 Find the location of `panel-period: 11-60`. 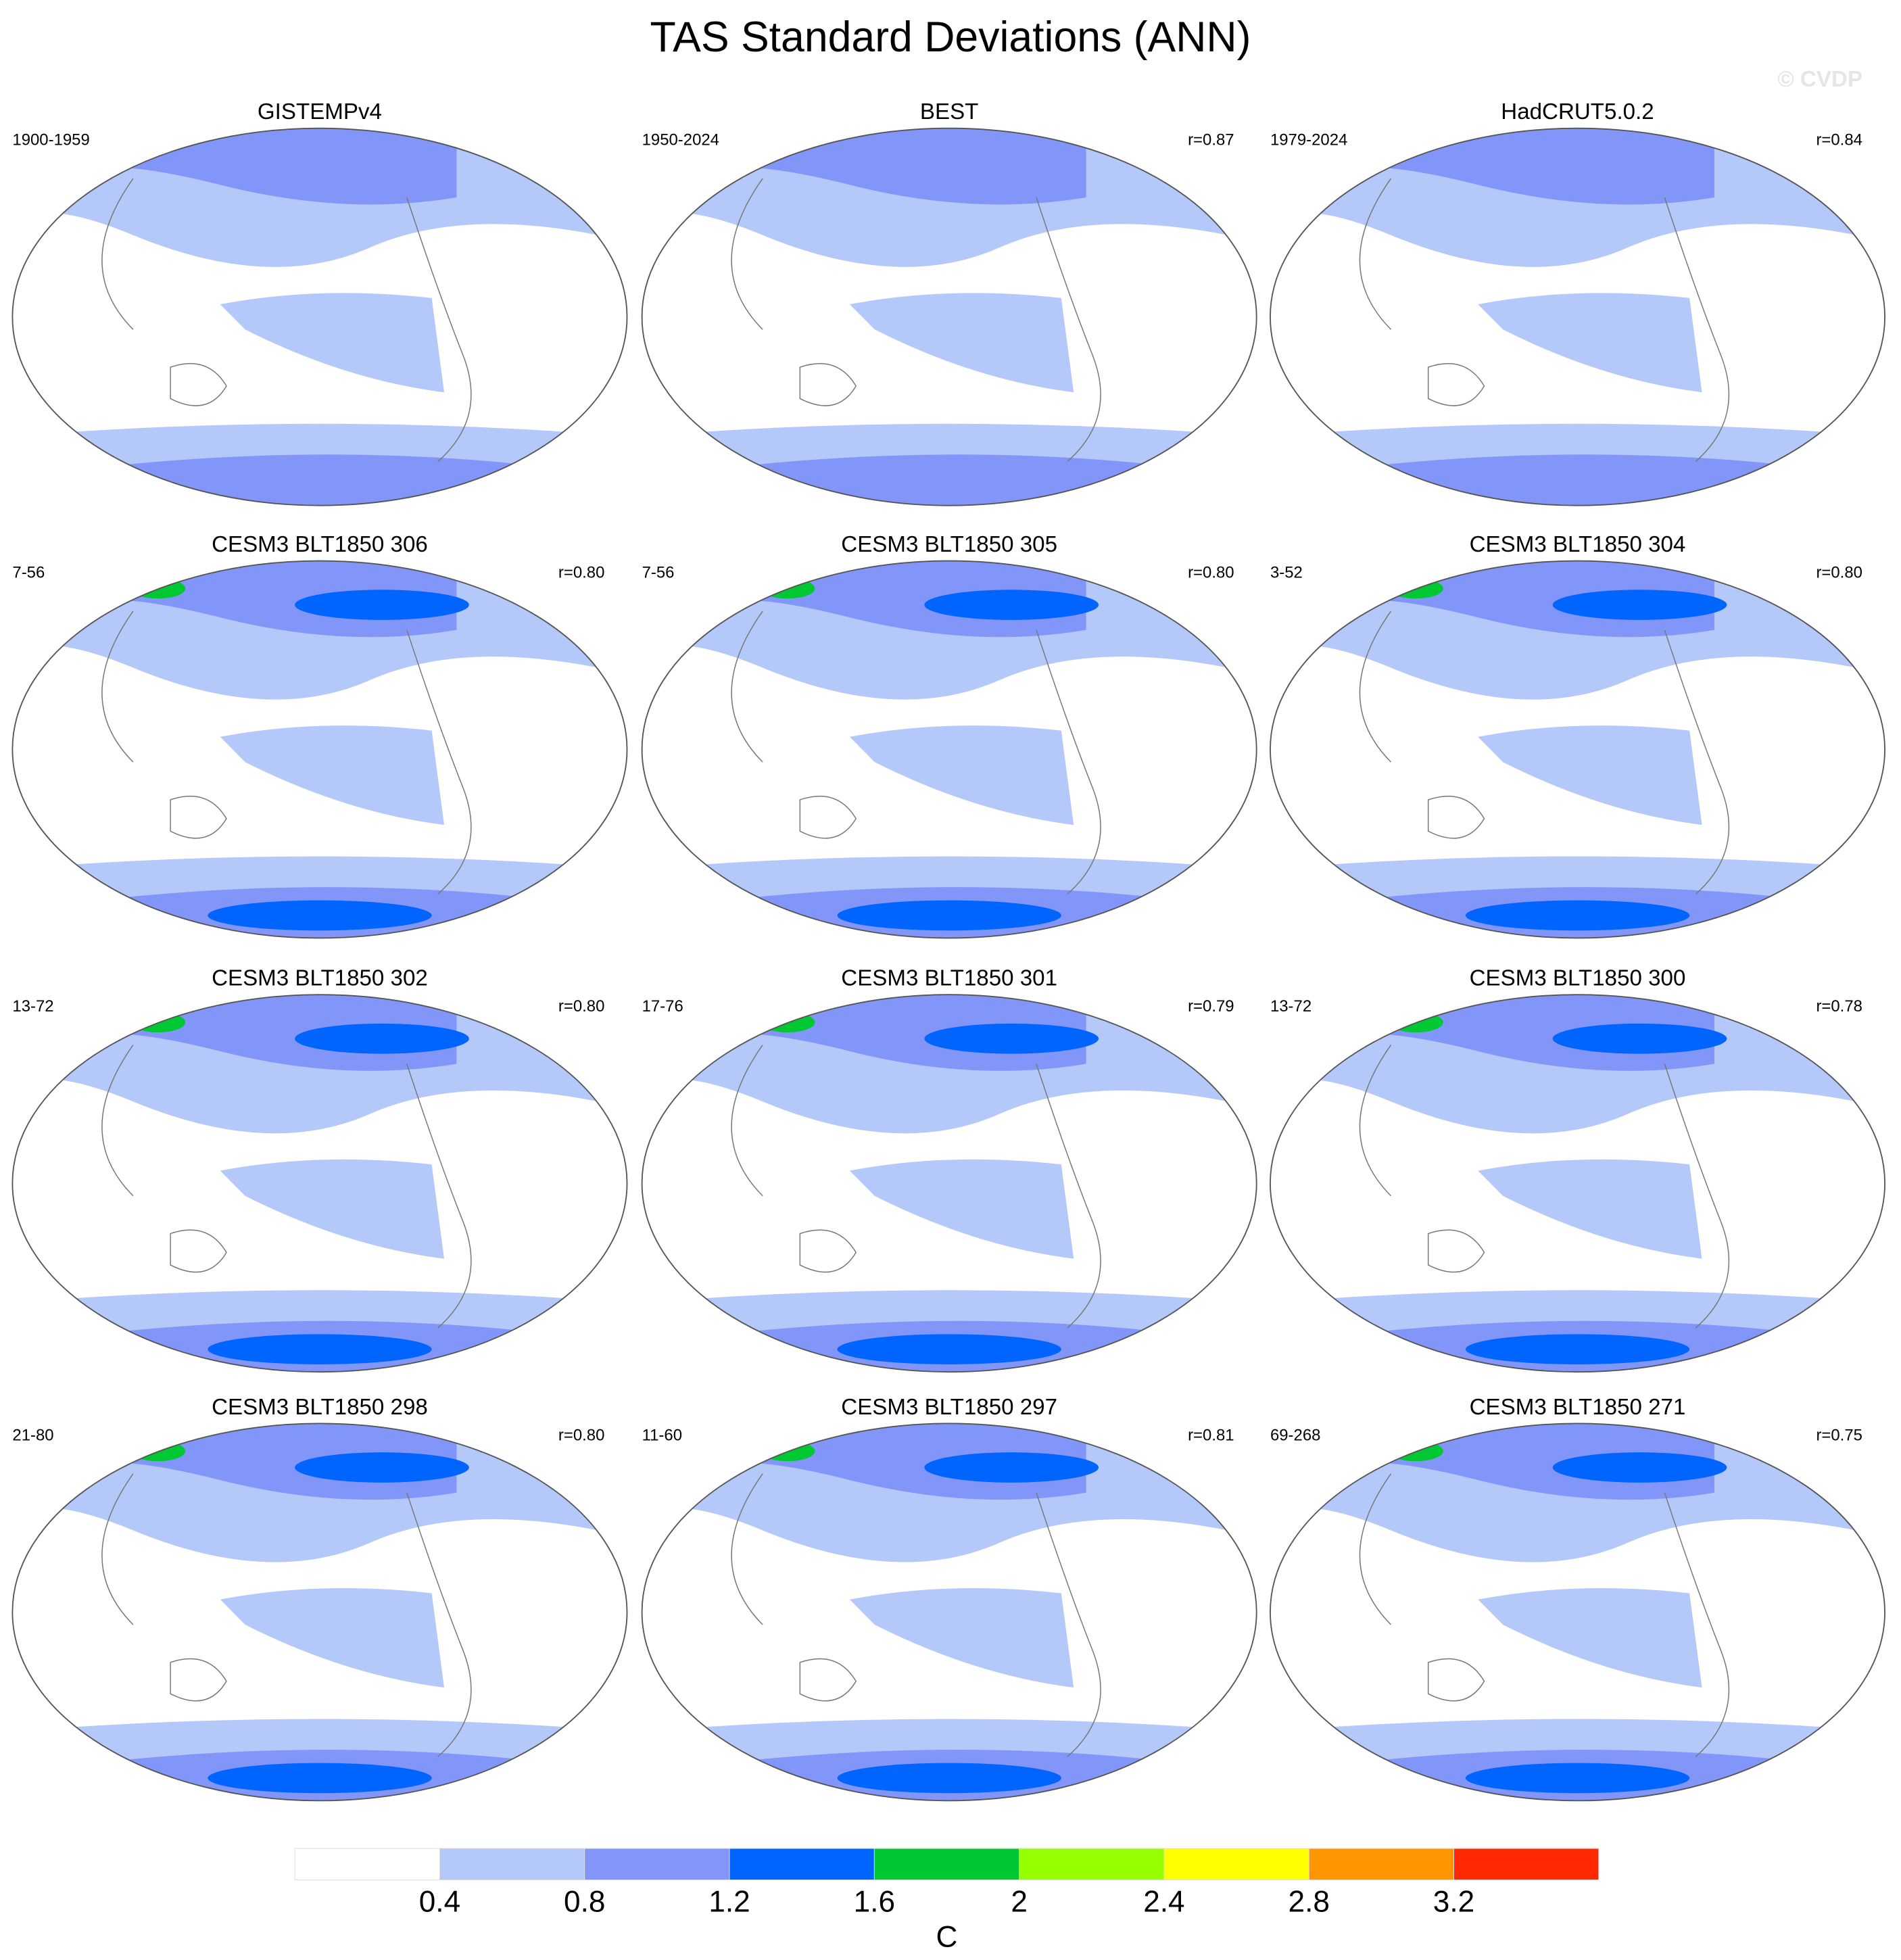

panel-period: 11-60 is located at coordinates (662, 1435).